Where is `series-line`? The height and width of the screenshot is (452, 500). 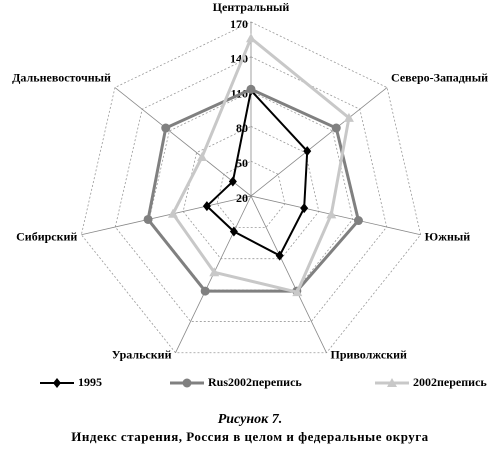 series-line is located at coordinates (257, 172).